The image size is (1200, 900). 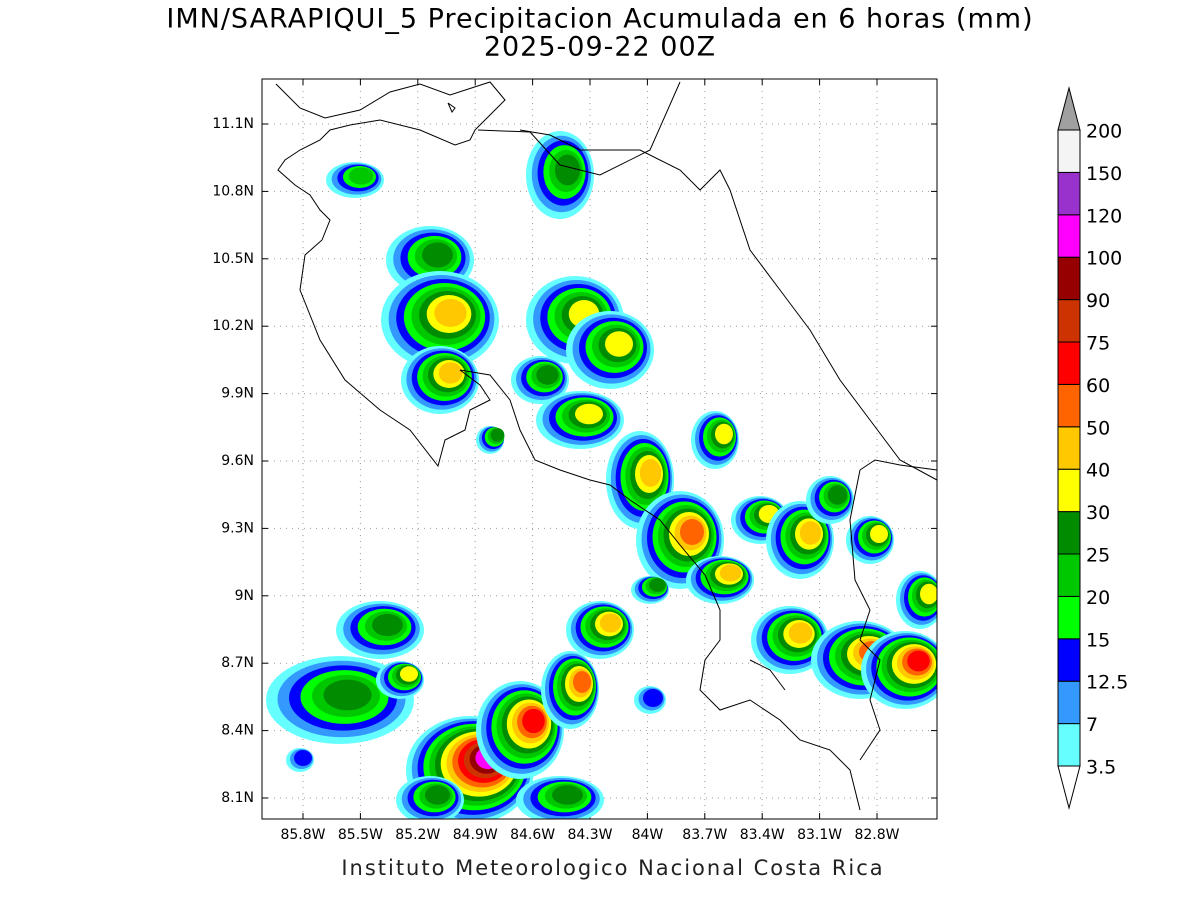 I want to click on colorbar-label: 50, so click(x=1098, y=428).